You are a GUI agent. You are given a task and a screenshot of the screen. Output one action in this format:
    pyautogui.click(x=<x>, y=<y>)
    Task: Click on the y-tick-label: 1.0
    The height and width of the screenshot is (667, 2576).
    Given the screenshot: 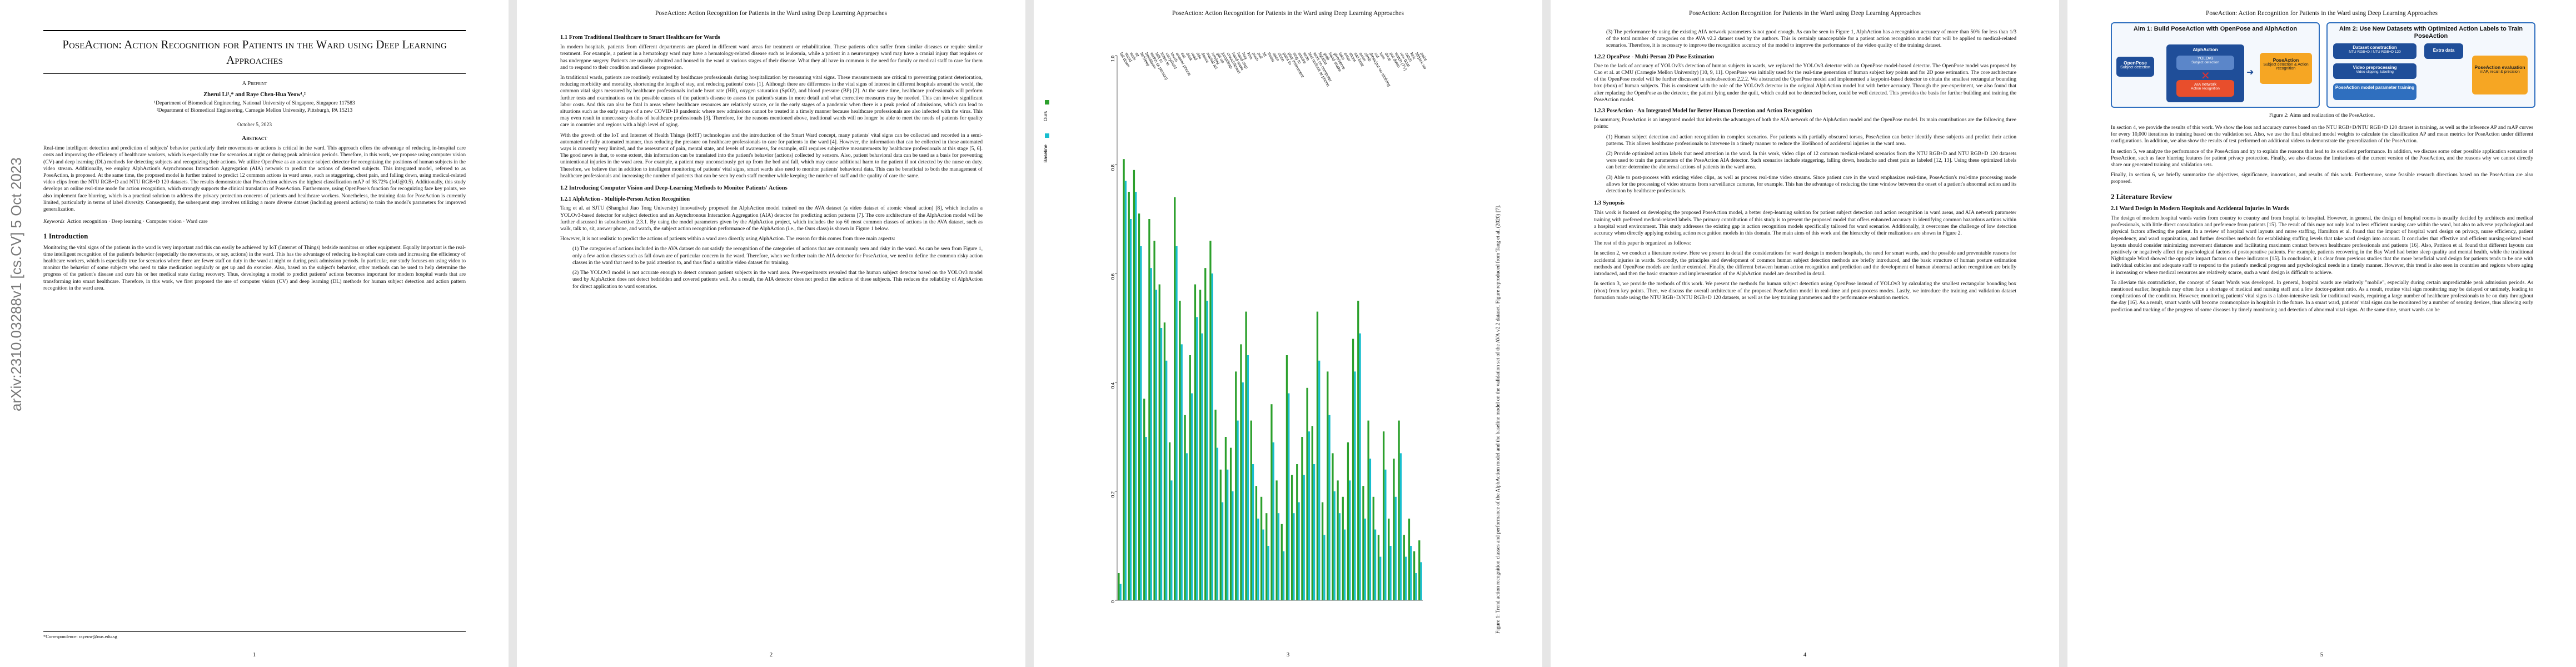 What is the action you would take?
    pyautogui.click(x=1112, y=58)
    